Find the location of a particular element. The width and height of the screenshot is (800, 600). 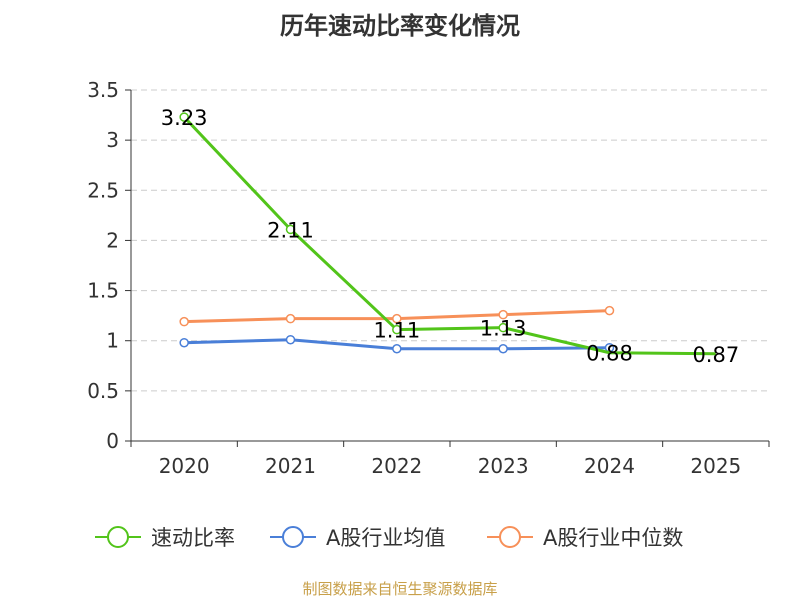

data-label: 3.23 is located at coordinates (184, 118).